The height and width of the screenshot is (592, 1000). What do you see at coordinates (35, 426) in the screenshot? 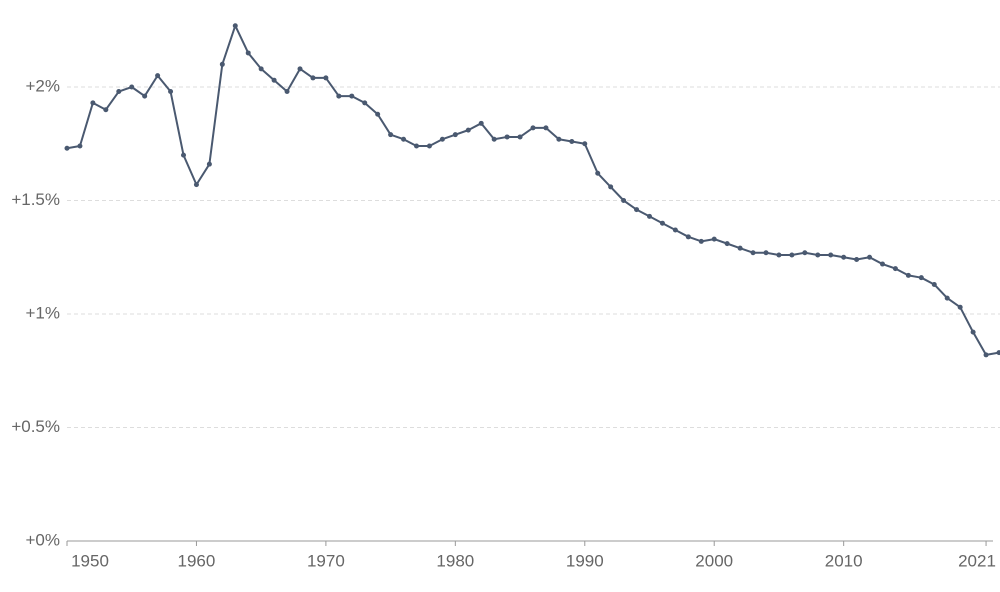
I see `y-tick-label: +0.5%` at bounding box center [35, 426].